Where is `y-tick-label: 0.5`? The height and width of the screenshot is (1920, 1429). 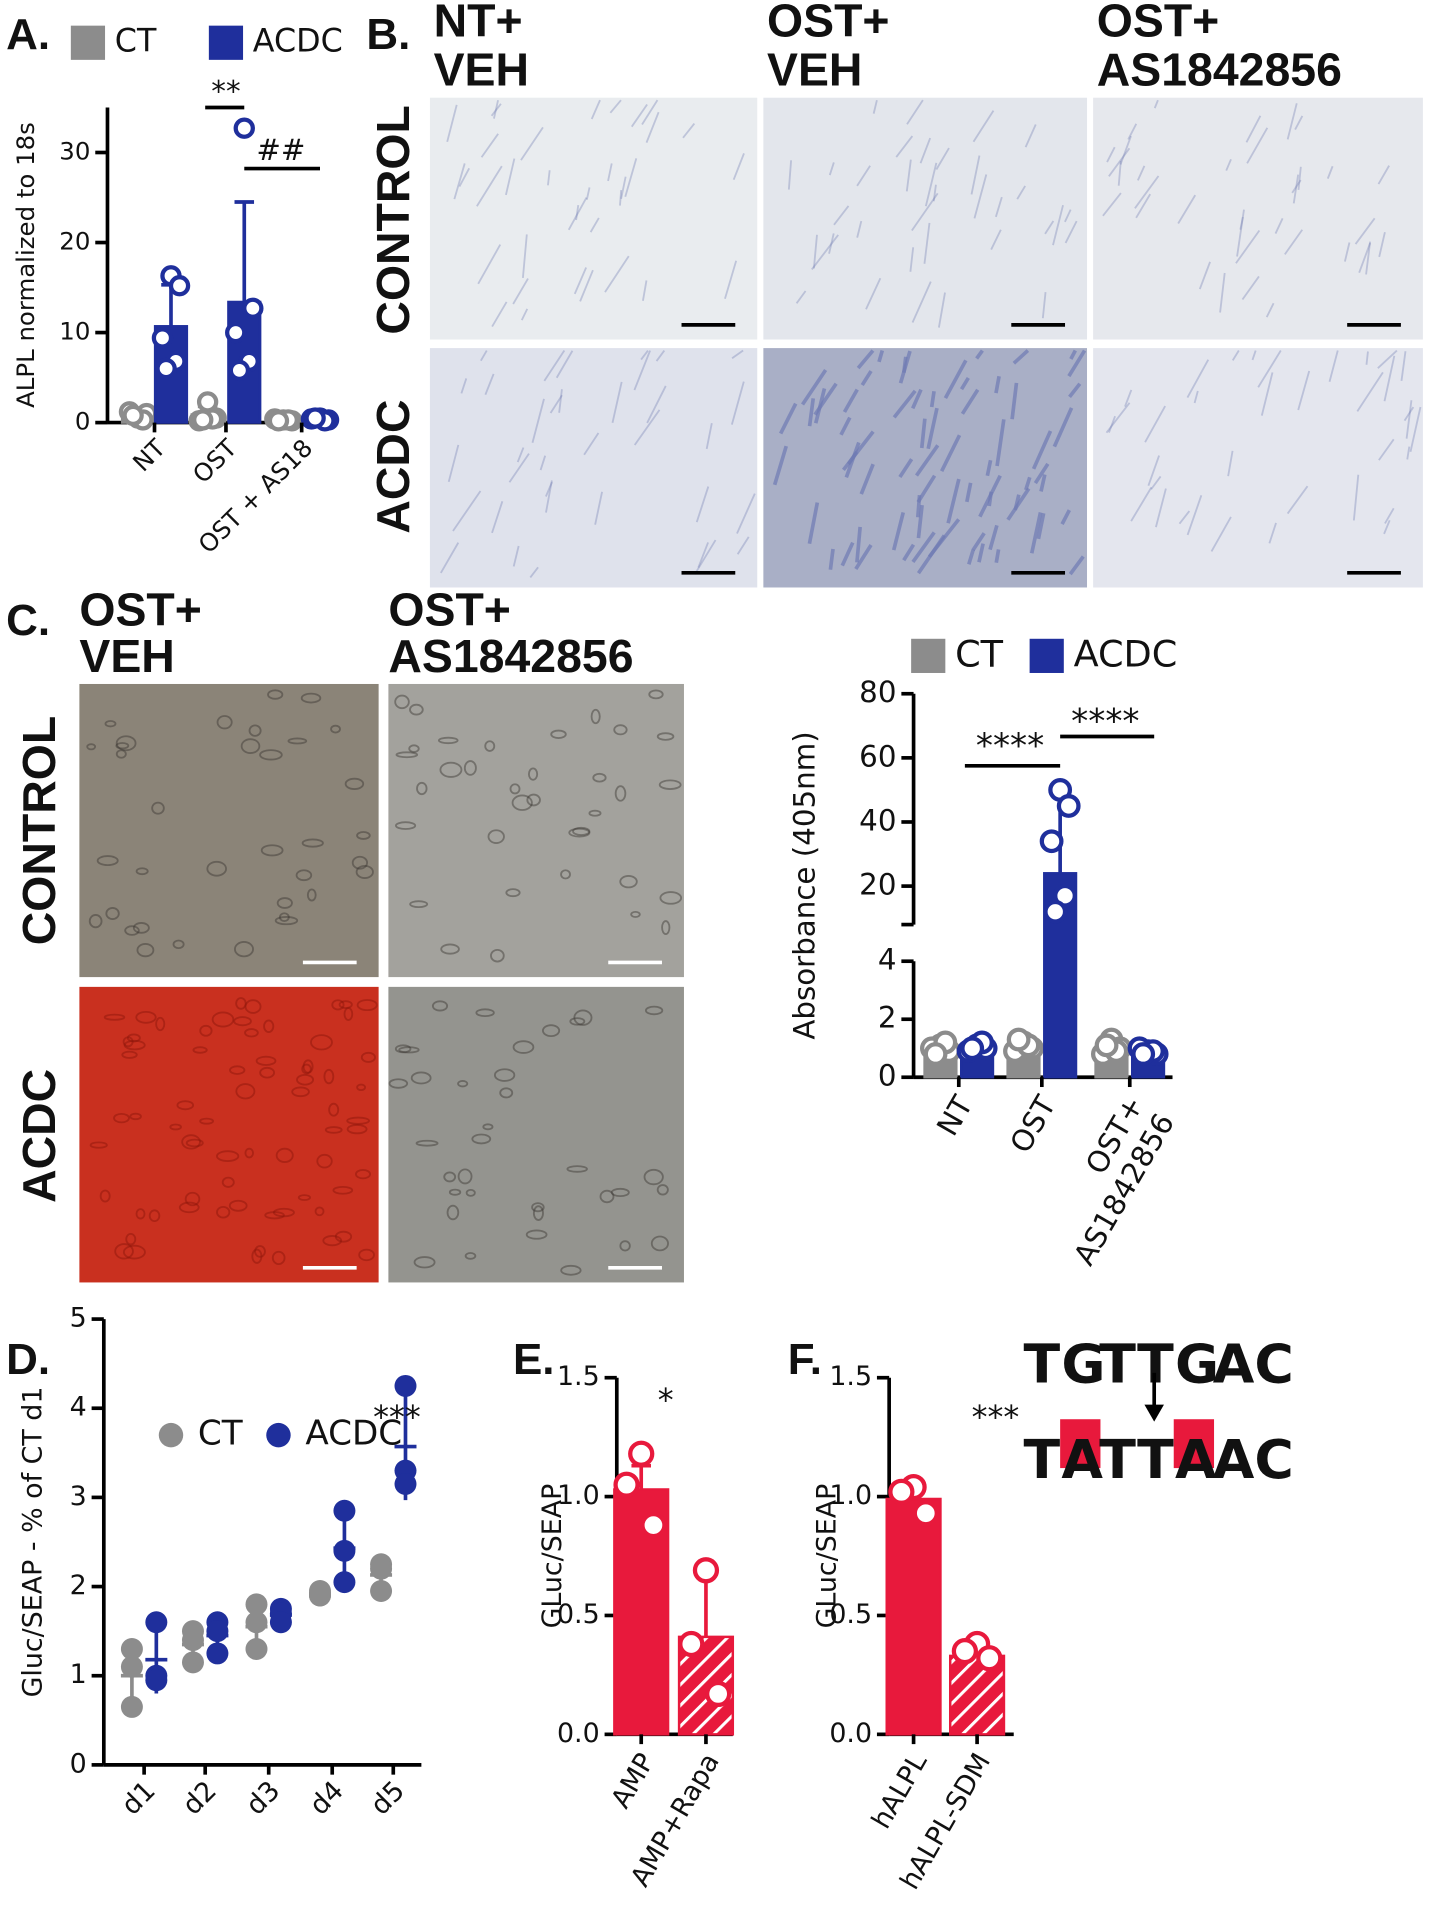
y-tick-label: 0.5 is located at coordinates (578, 1614).